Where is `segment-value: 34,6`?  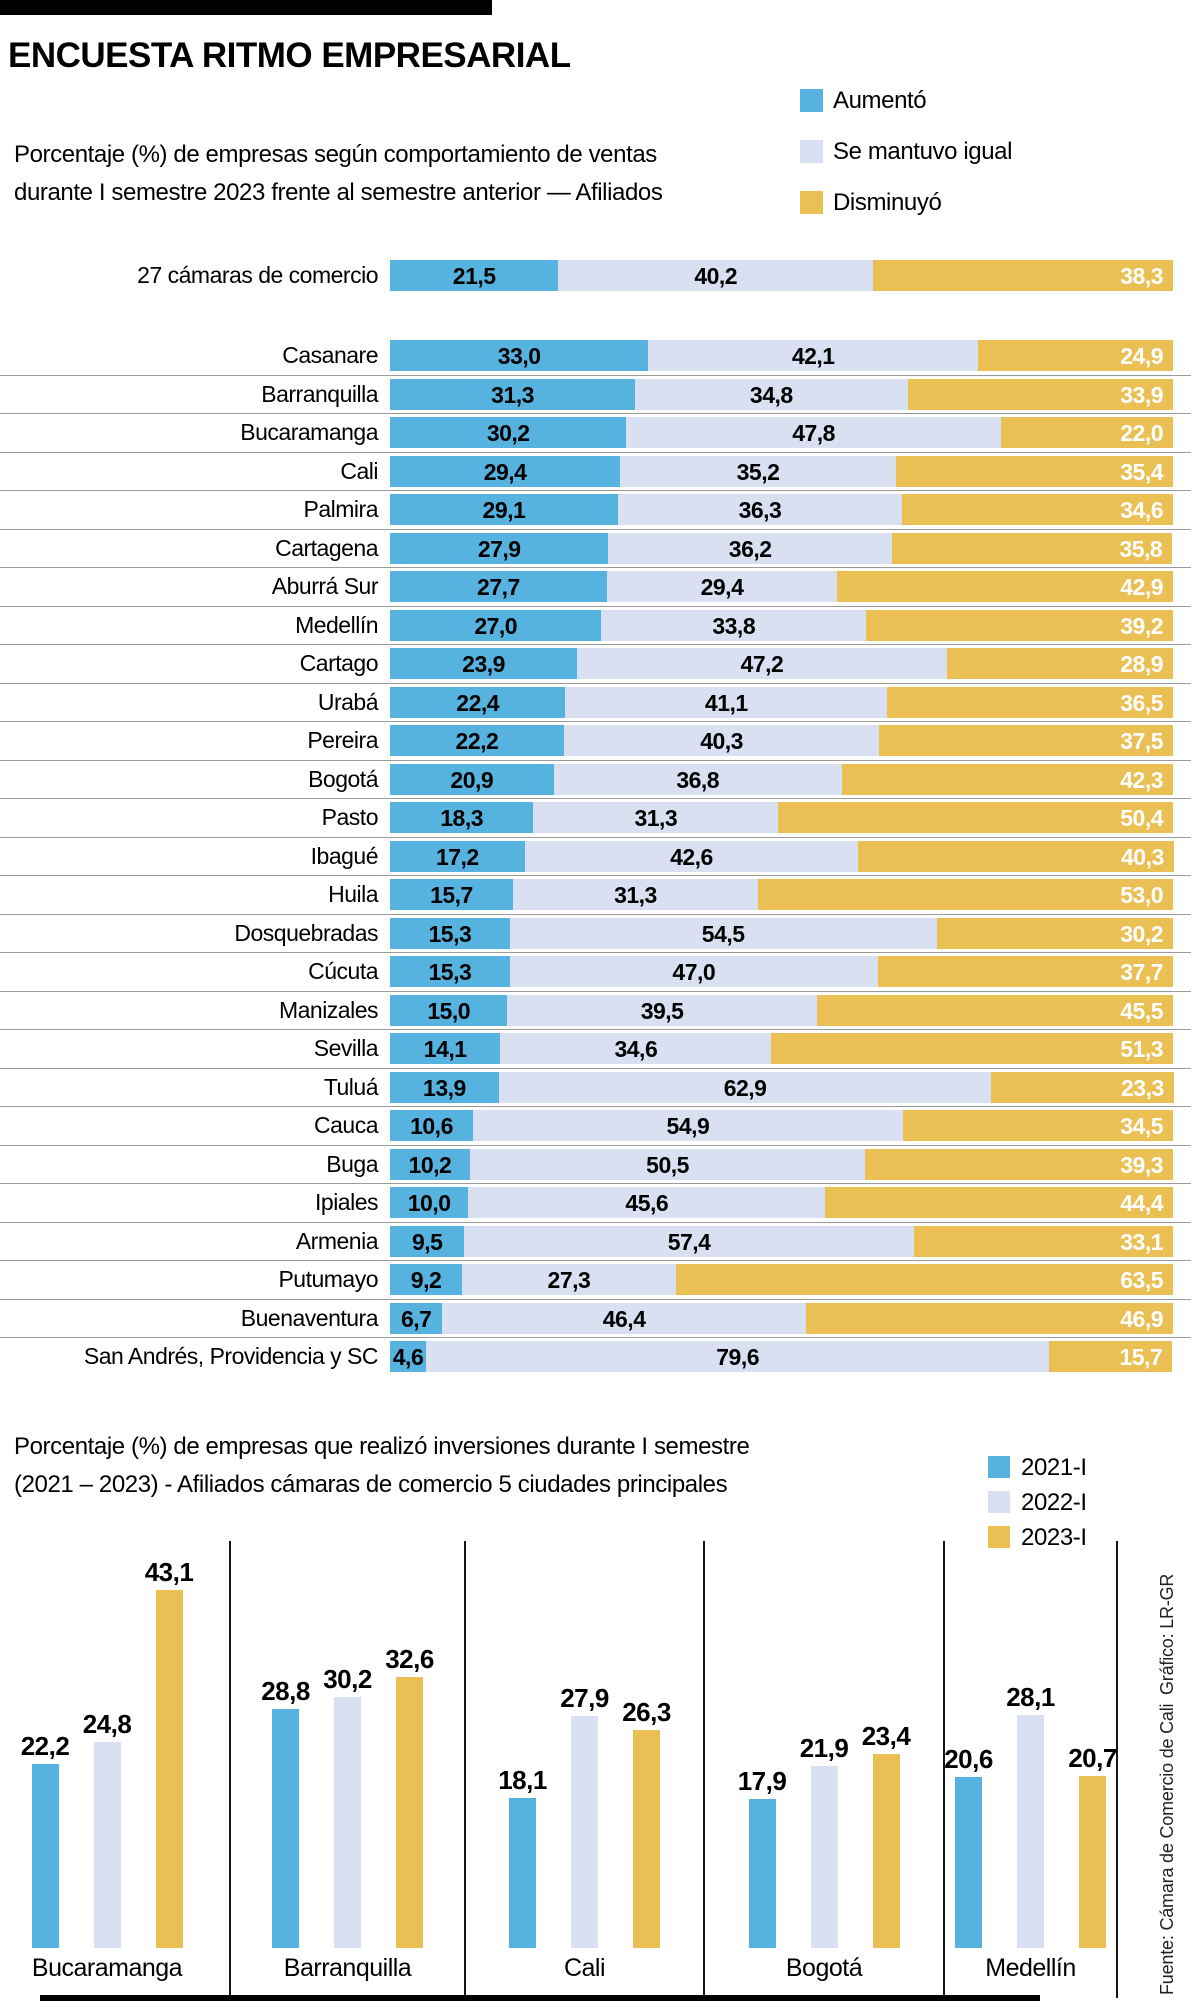 segment-value: 34,6 is located at coordinates (1141, 510).